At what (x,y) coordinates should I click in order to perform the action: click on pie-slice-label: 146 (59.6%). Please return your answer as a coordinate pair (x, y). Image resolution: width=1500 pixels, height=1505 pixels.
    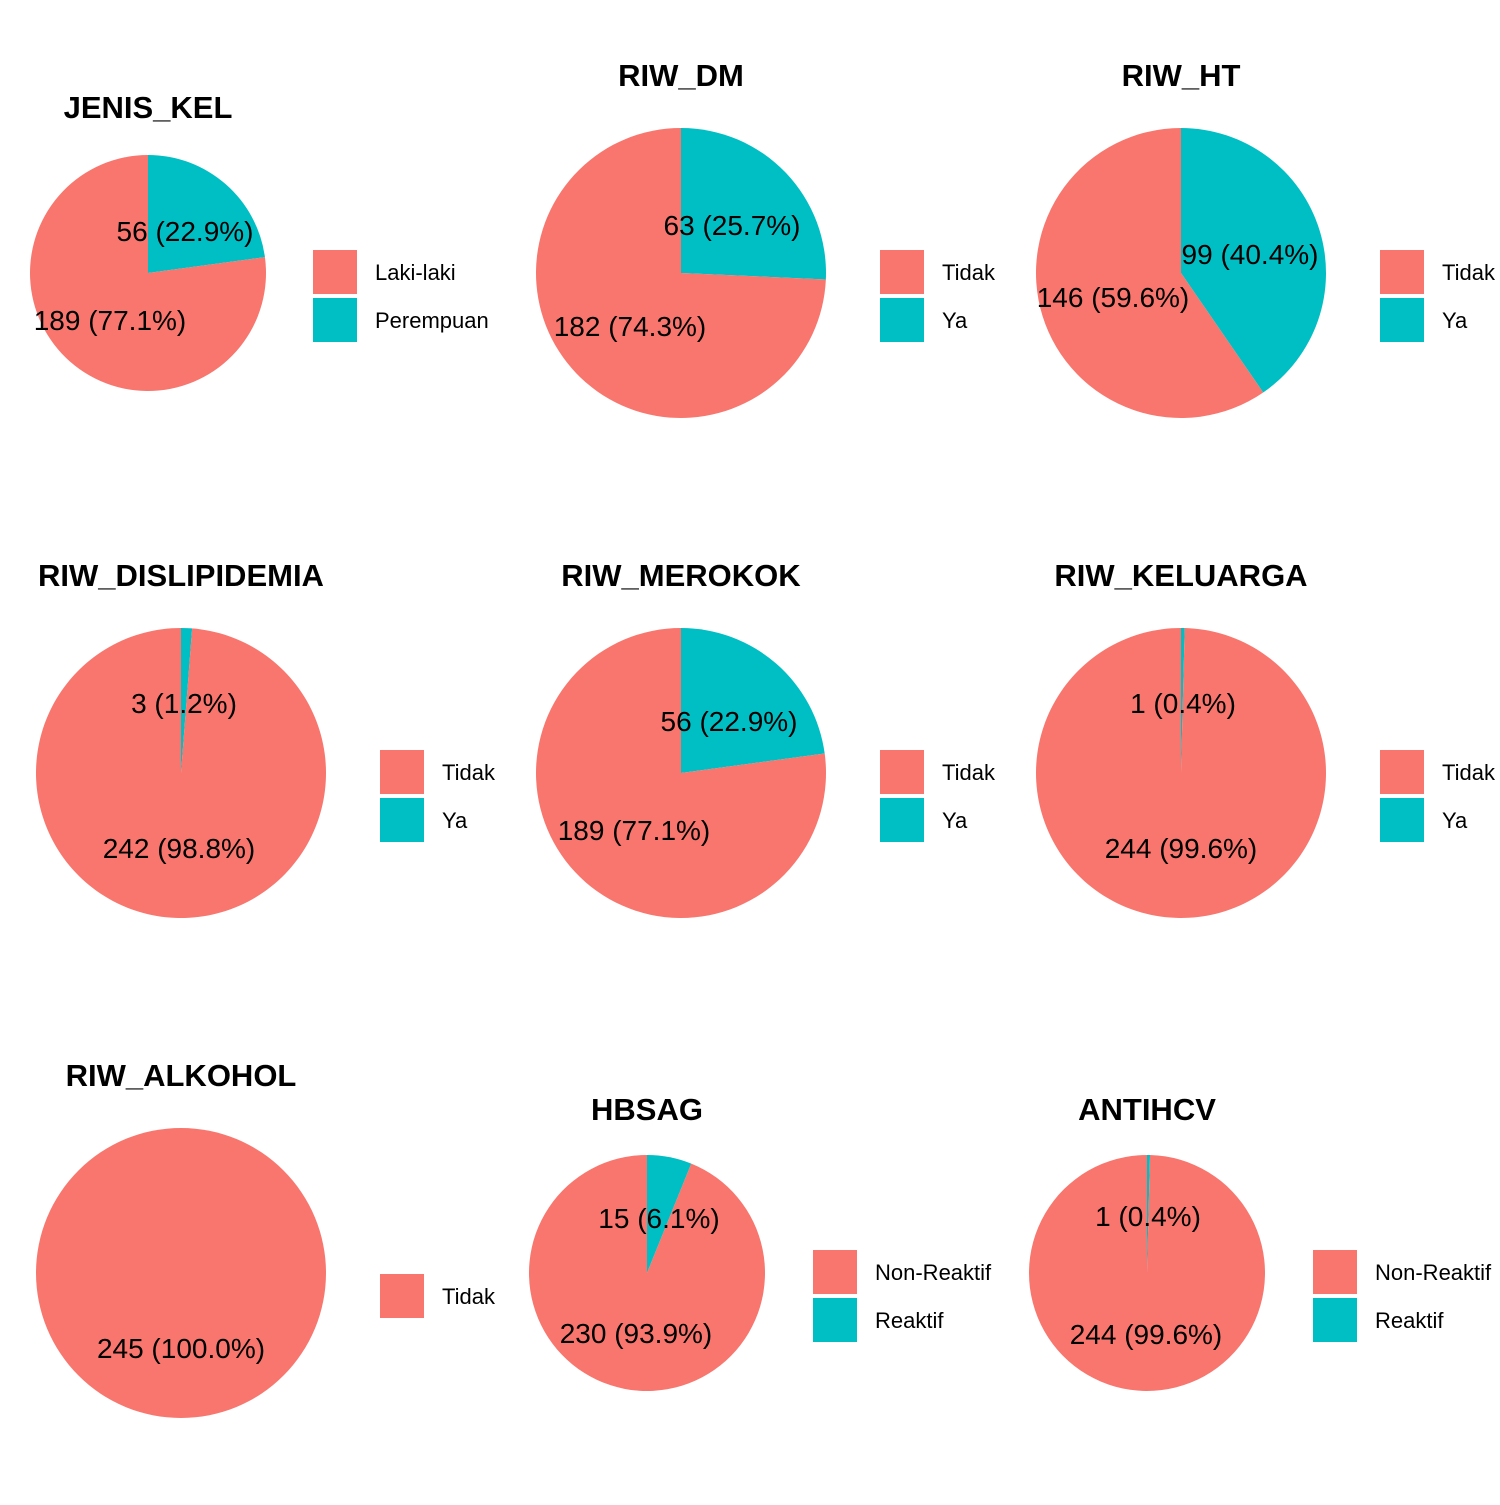
    Looking at the image, I should click on (1113, 297).